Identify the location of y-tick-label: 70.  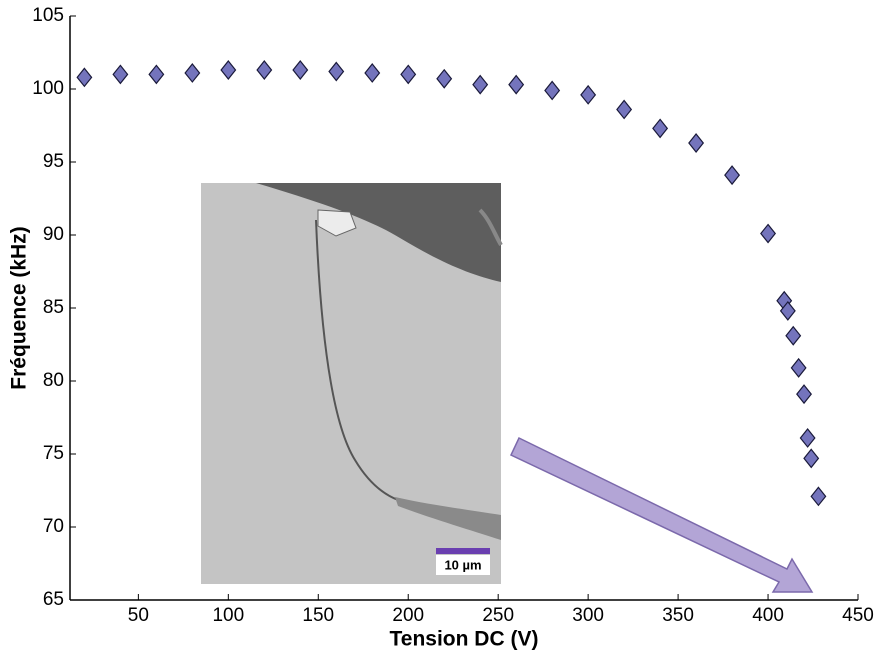
(53, 526).